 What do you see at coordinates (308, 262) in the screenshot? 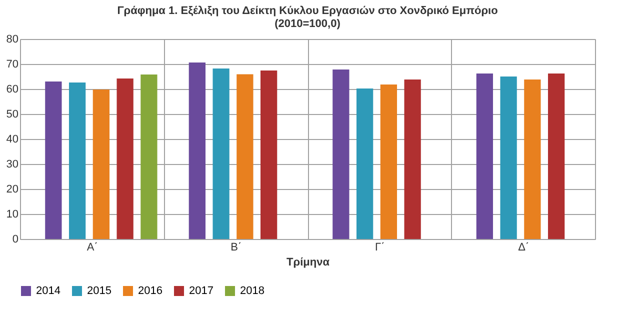
I see `x-axis-title: Τρίμηνα` at bounding box center [308, 262].